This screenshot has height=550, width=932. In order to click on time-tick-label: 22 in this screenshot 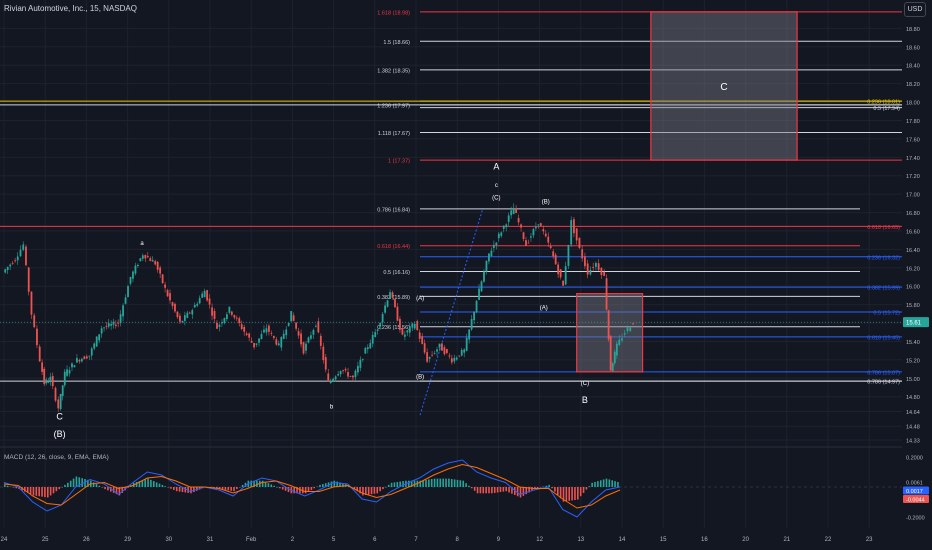, I will do `click(828, 540)`.